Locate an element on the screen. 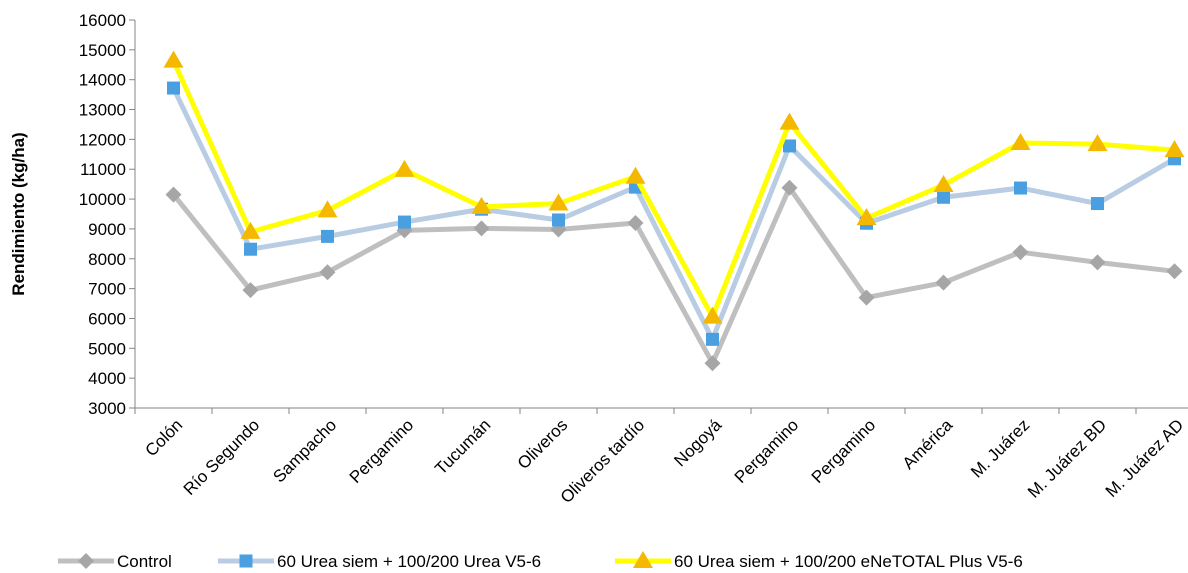 This screenshot has width=1188, height=573. y-tick-label: 7000 is located at coordinates (107, 289).